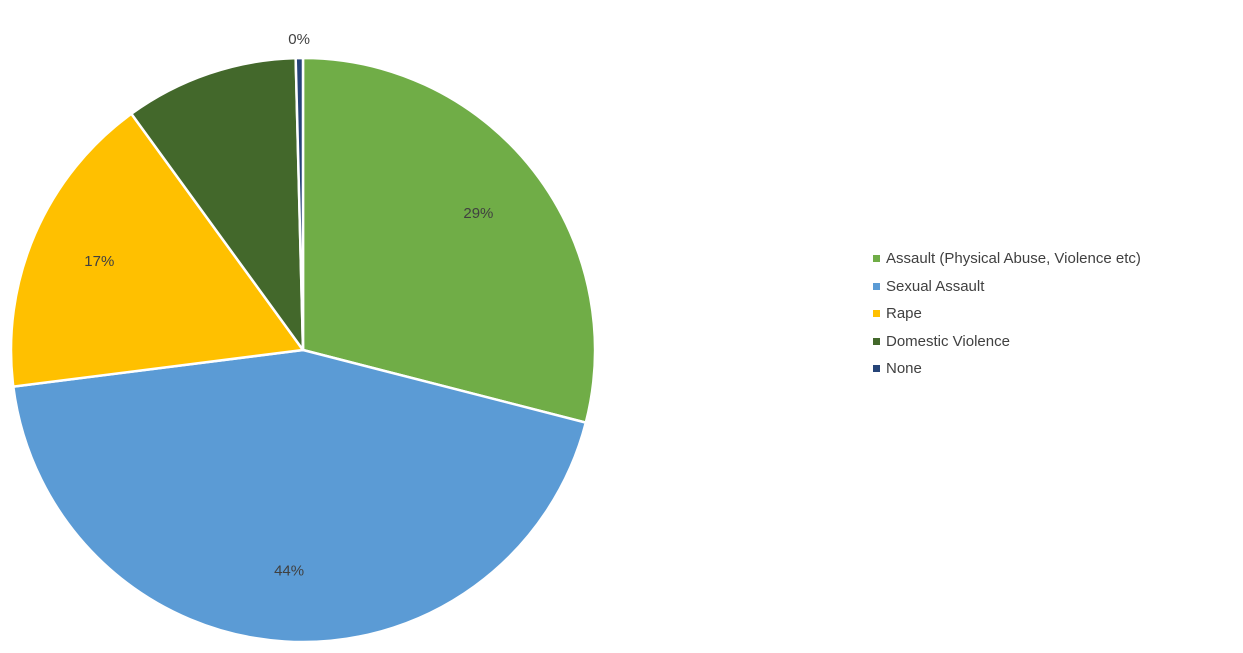 The width and height of the screenshot is (1243, 653). What do you see at coordinates (1007, 286) in the screenshot?
I see `legend-item-sexual-assault: Sexual Assault` at bounding box center [1007, 286].